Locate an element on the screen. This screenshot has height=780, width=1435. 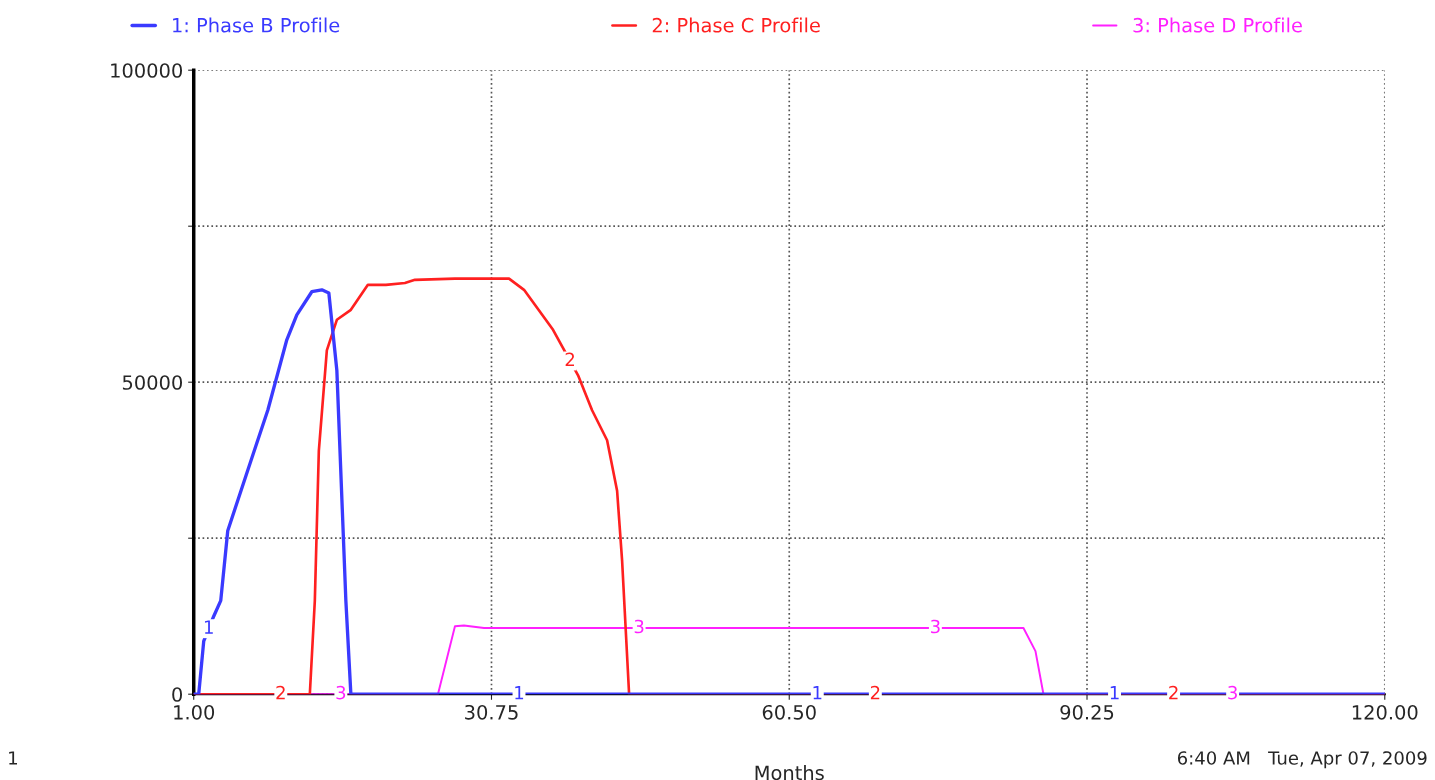
x-axis-title: Months is located at coordinates (789, 772).